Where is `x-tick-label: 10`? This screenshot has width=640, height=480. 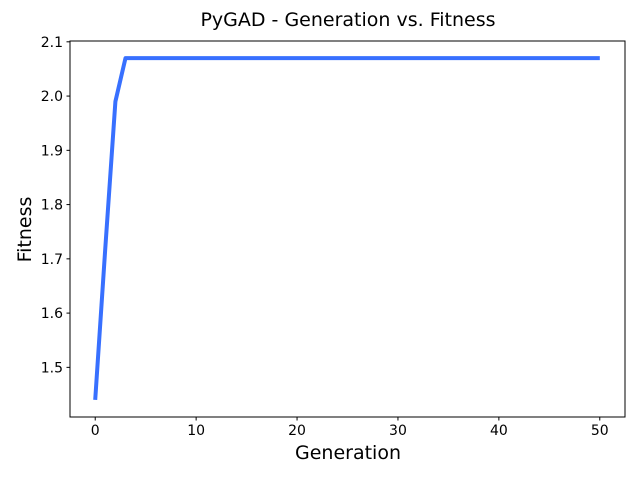
x-tick-label: 10 is located at coordinates (196, 431).